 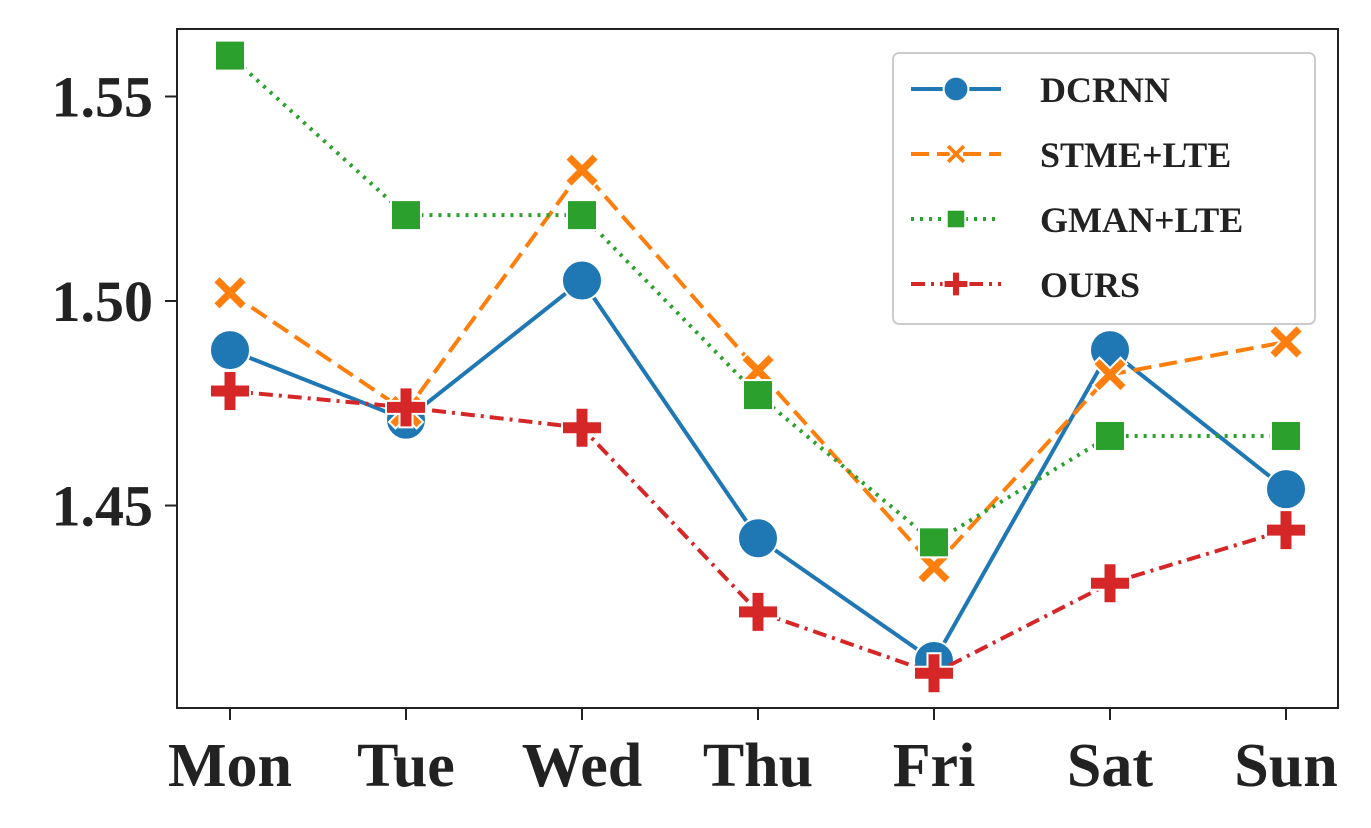 I want to click on x-tick-label: Tue, so click(x=406, y=766).